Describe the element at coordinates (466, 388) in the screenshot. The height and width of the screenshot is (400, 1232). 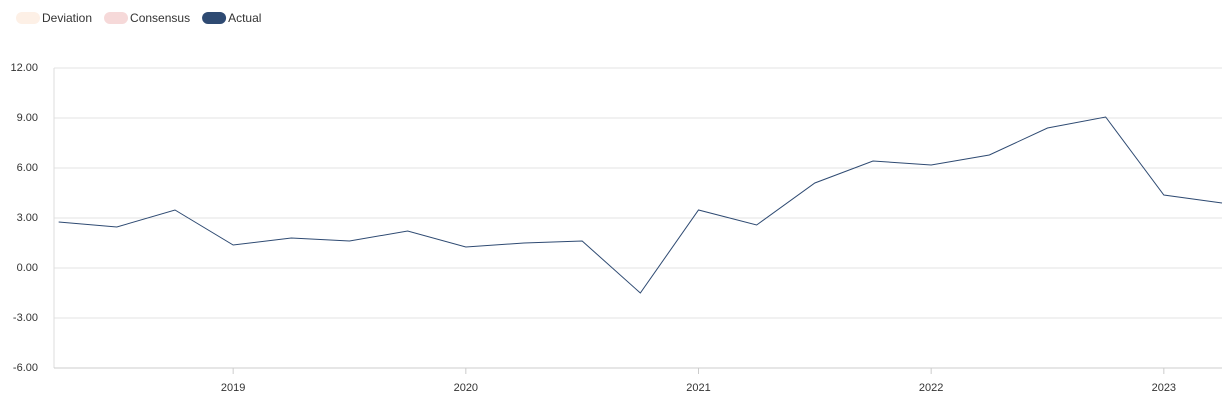
I see `x-tick-label: 2020` at that location.